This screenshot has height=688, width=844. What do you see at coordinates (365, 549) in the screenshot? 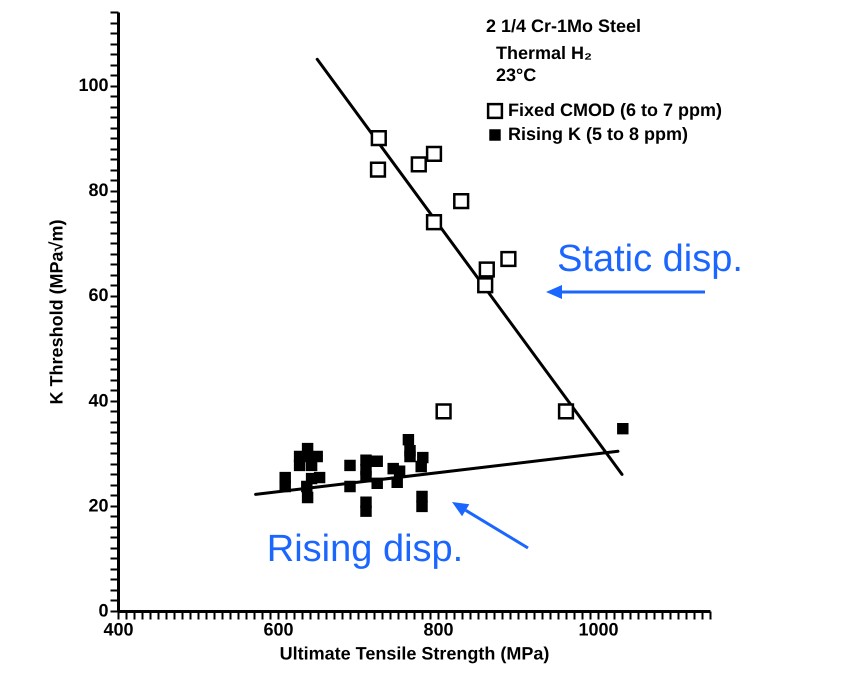
I see `annotation: Rising disp.` at bounding box center [365, 549].